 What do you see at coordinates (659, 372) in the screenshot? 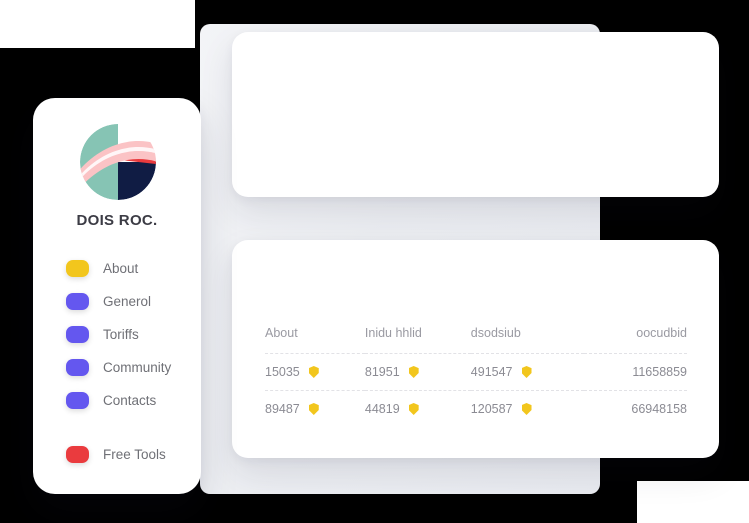
I see `cell-value: 11658859` at bounding box center [659, 372].